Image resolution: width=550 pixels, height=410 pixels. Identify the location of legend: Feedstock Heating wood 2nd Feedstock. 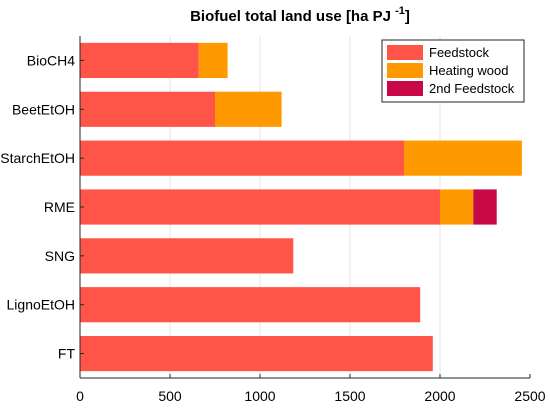
(453, 71).